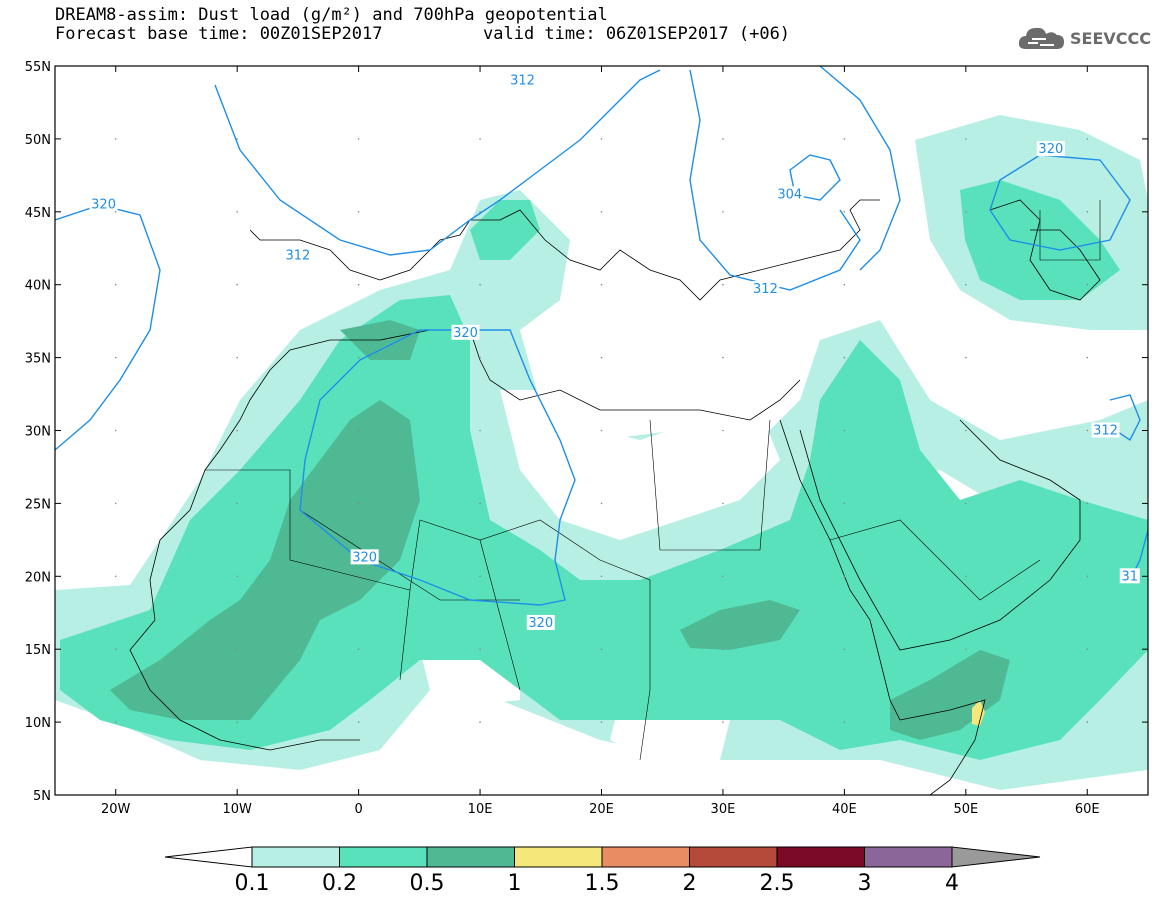 This screenshot has height=907, width=1165. I want to click on logo-text: SEEVCCC, so click(1110, 38).